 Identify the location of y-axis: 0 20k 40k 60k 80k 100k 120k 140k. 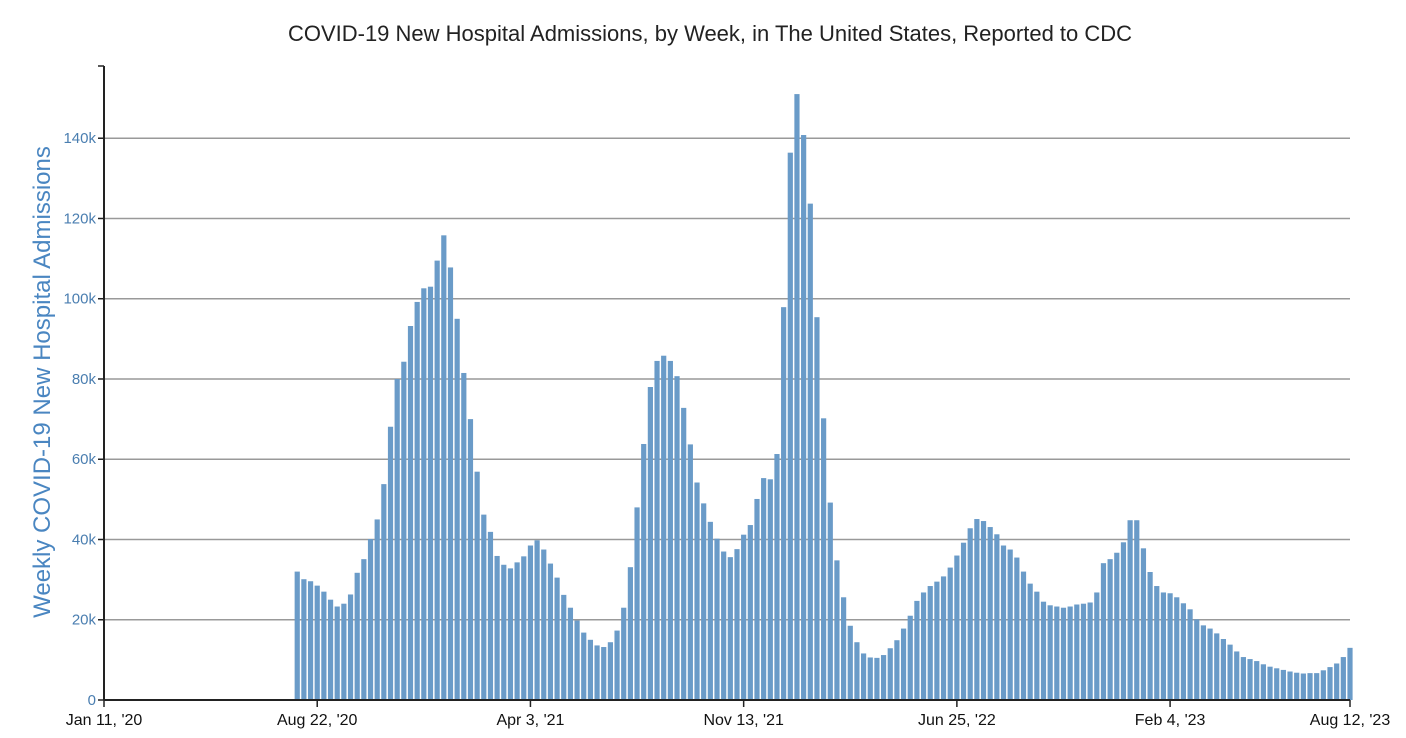
(84, 387).